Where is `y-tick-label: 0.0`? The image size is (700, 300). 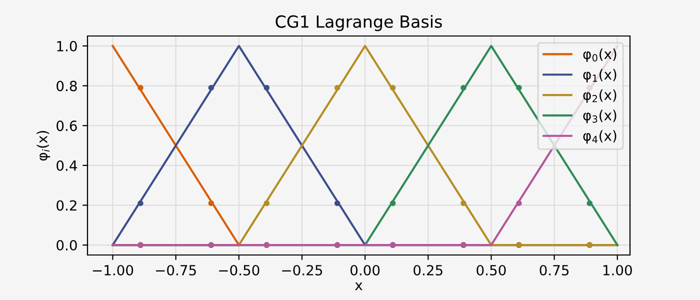 y-tick-label: 0.0 is located at coordinates (66, 245).